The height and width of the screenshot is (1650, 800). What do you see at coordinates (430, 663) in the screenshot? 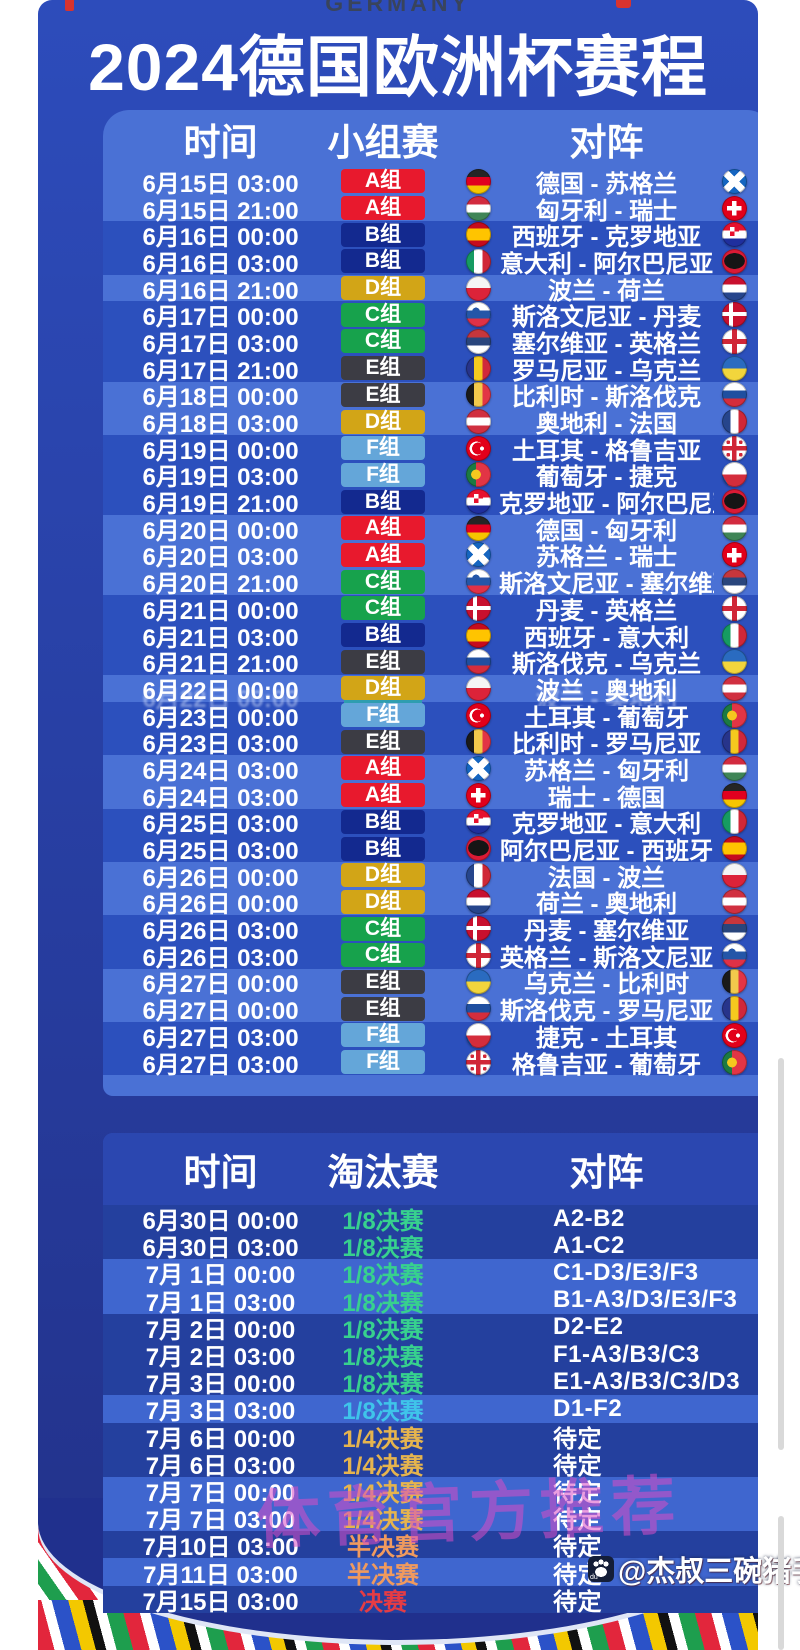
I see `match-row: 6月21日 21:00 E组 斯洛伐克 - 乌克兰` at bounding box center [430, 663].